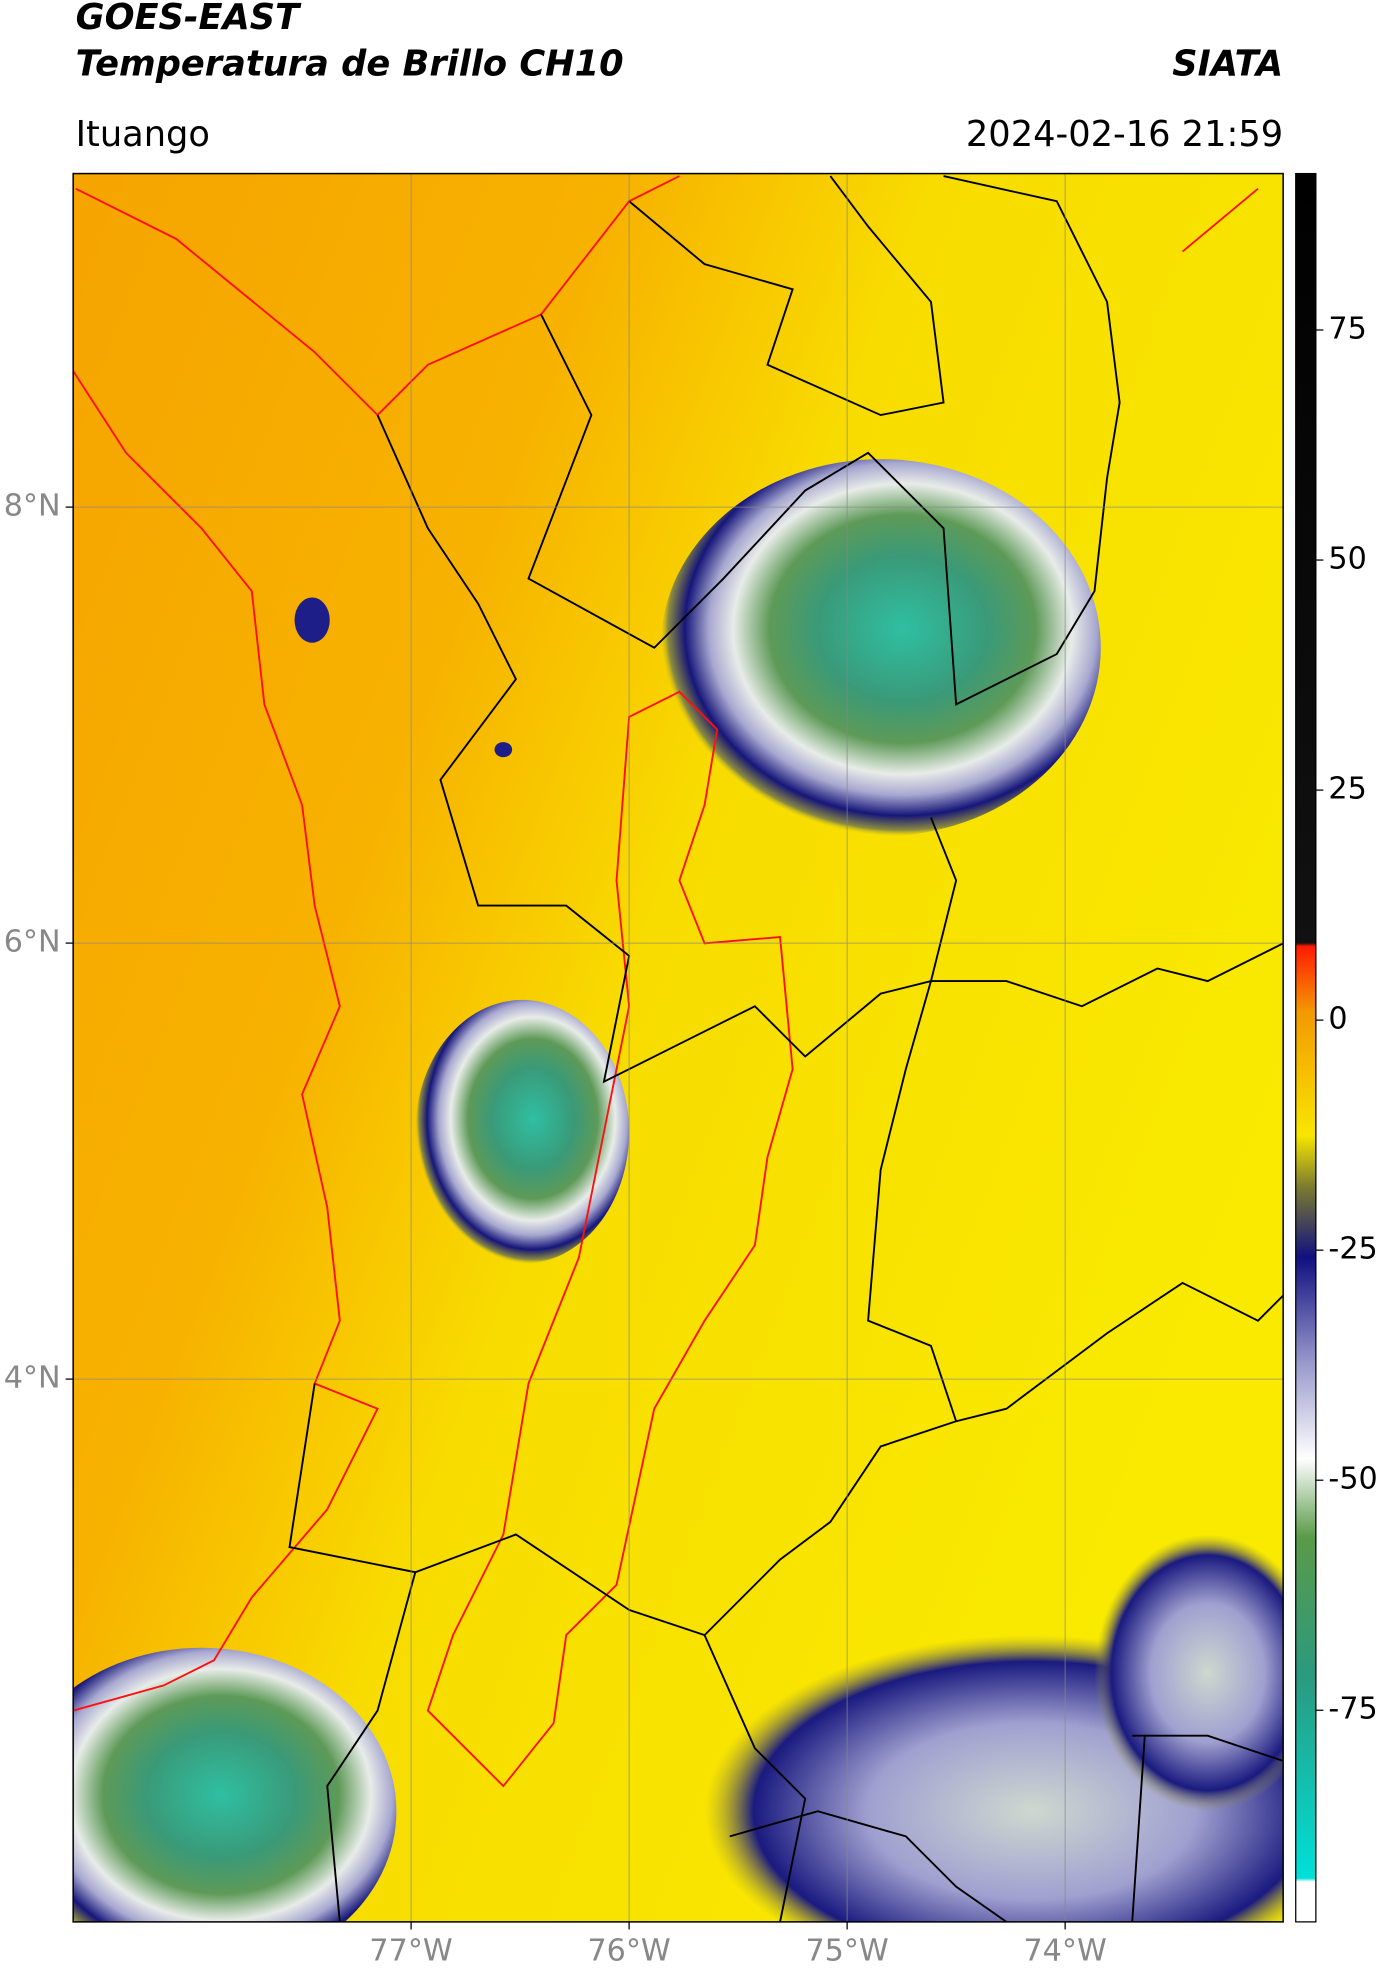 This screenshot has width=1384, height=1985. What do you see at coordinates (32, 1378) in the screenshot?
I see `y-tick-label: 4°N` at bounding box center [32, 1378].